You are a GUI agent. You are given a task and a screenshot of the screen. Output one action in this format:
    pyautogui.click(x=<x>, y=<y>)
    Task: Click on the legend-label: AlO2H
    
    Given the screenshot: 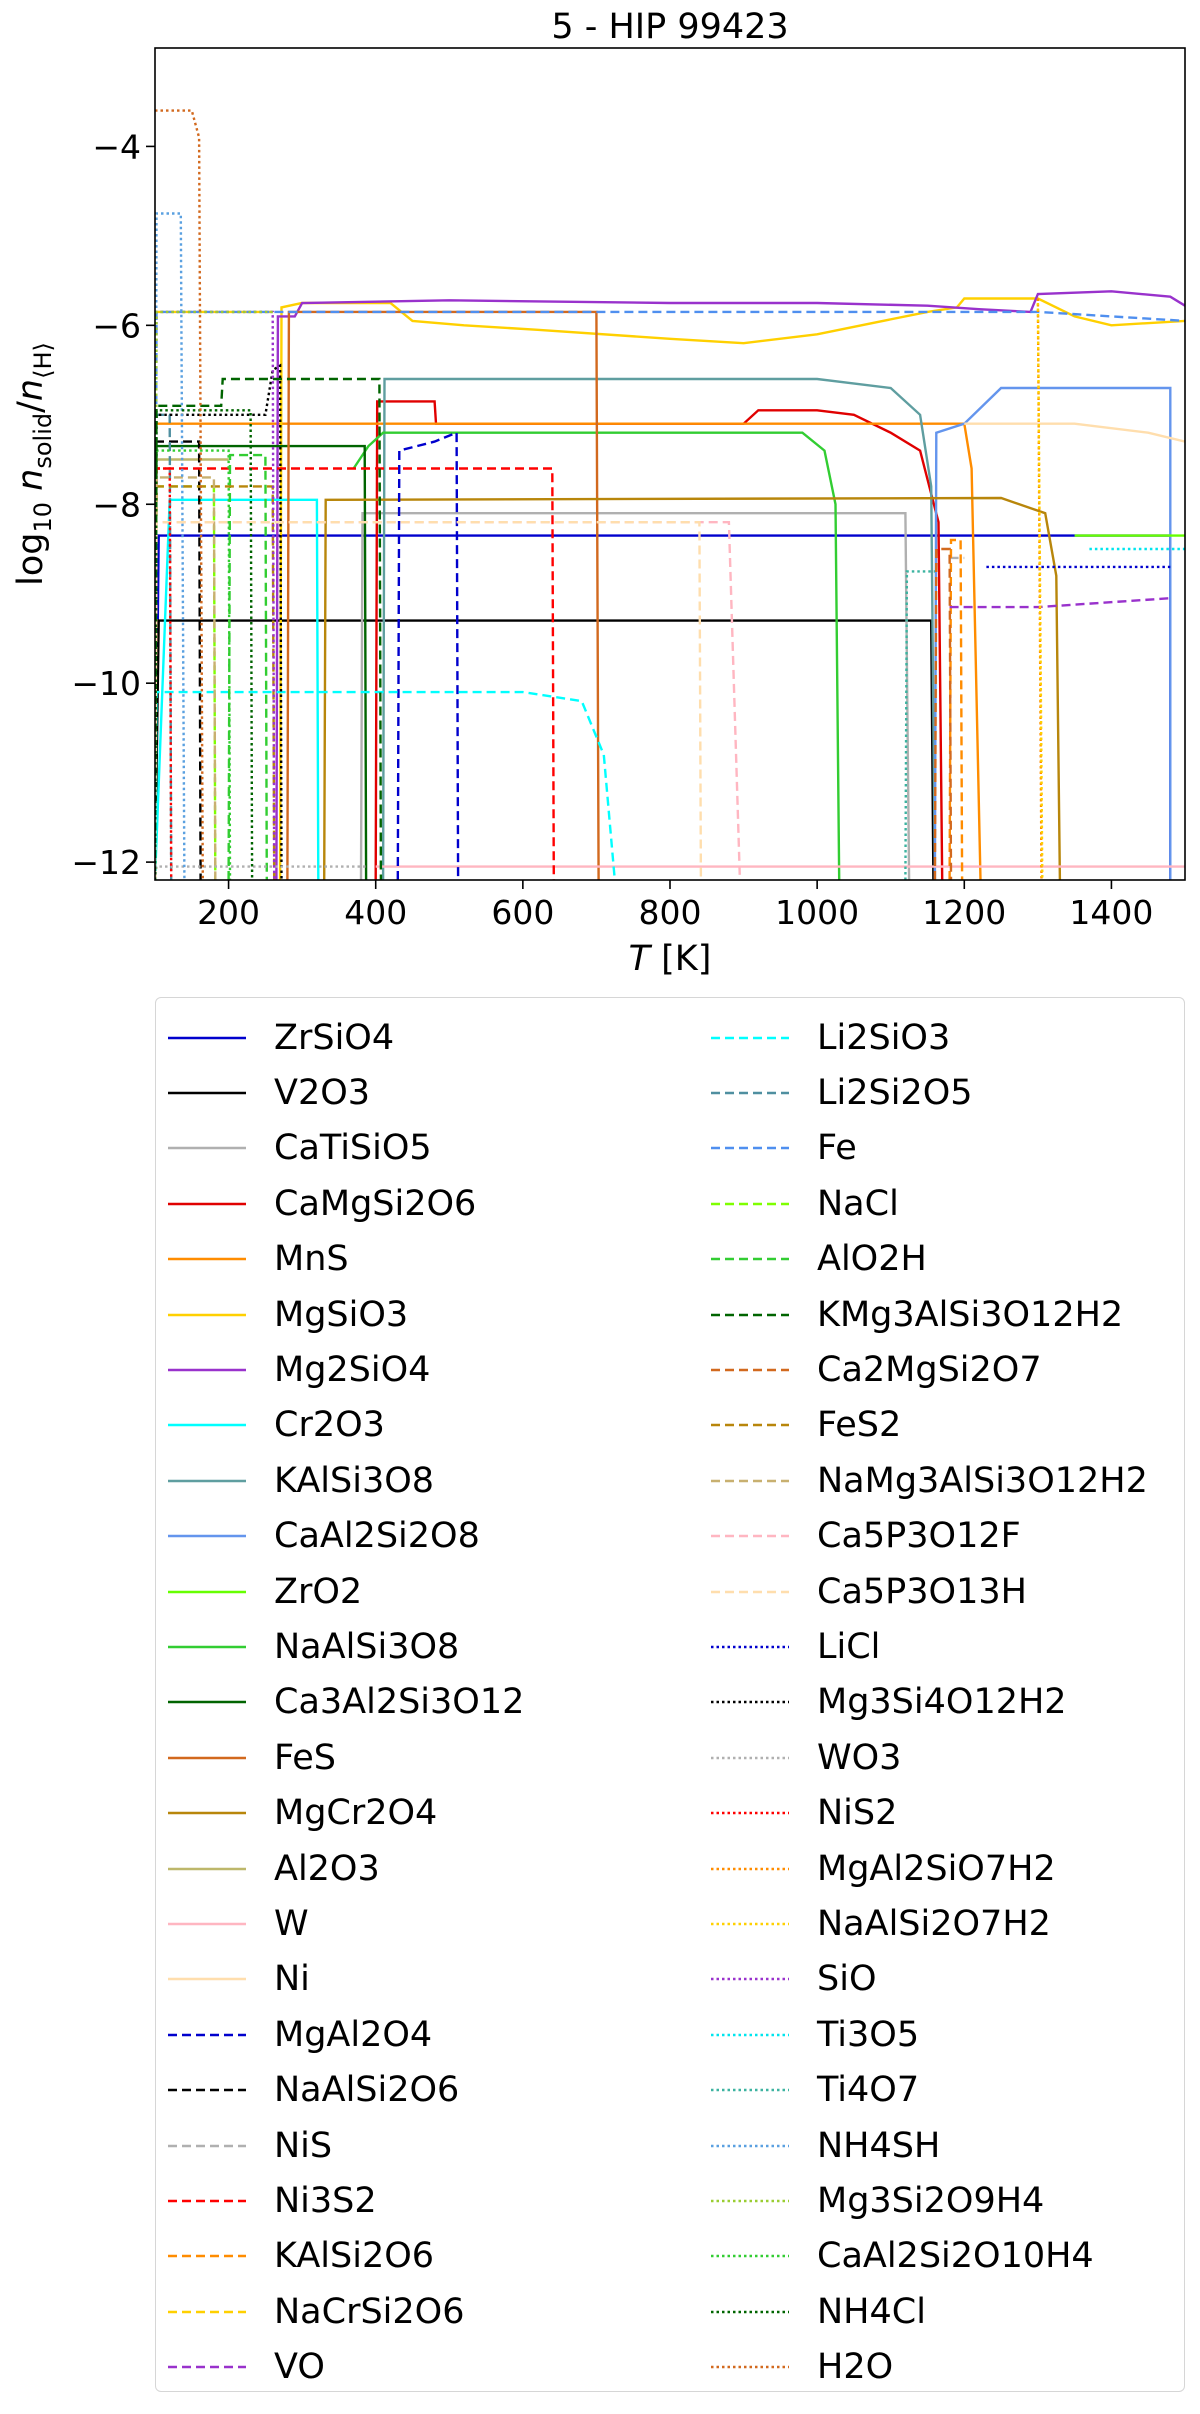 What is the action you would take?
    pyautogui.click(x=872, y=1259)
    